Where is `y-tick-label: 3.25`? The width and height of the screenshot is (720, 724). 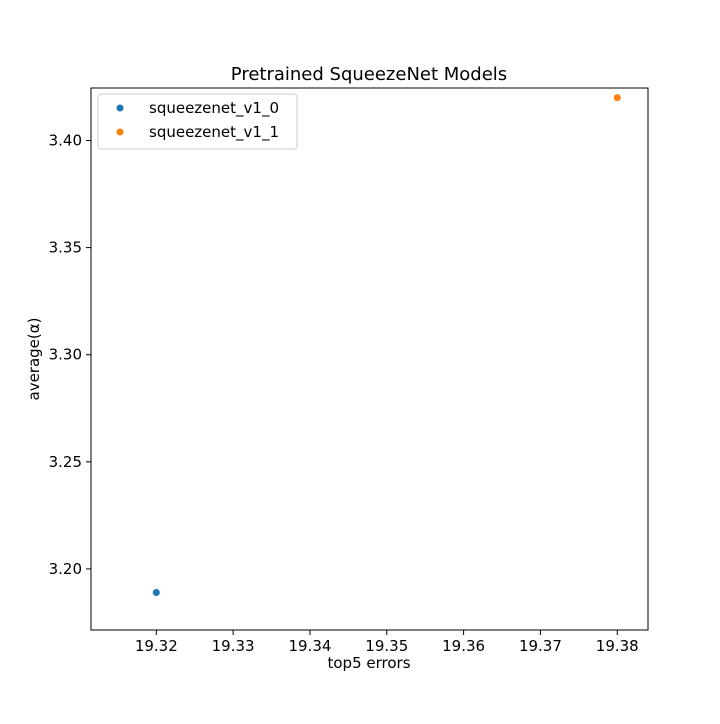
y-tick-label: 3.25 is located at coordinates (65, 462).